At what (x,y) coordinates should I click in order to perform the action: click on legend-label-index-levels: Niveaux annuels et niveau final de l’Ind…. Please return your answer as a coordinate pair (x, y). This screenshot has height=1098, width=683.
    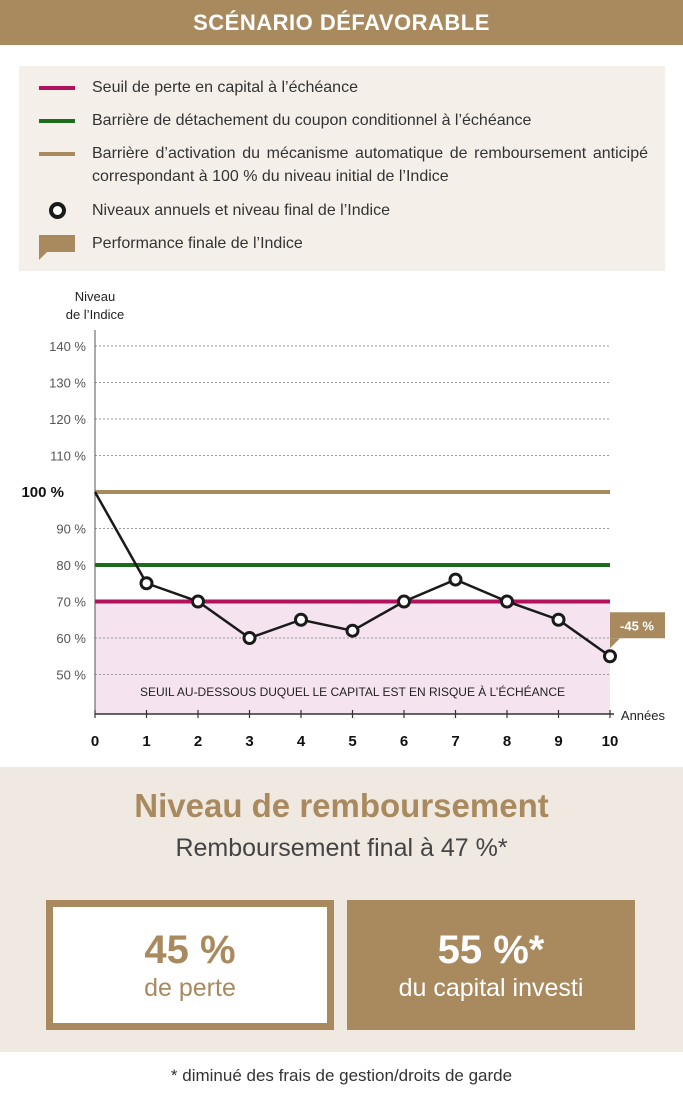
    Looking at the image, I should click on (241, 210).